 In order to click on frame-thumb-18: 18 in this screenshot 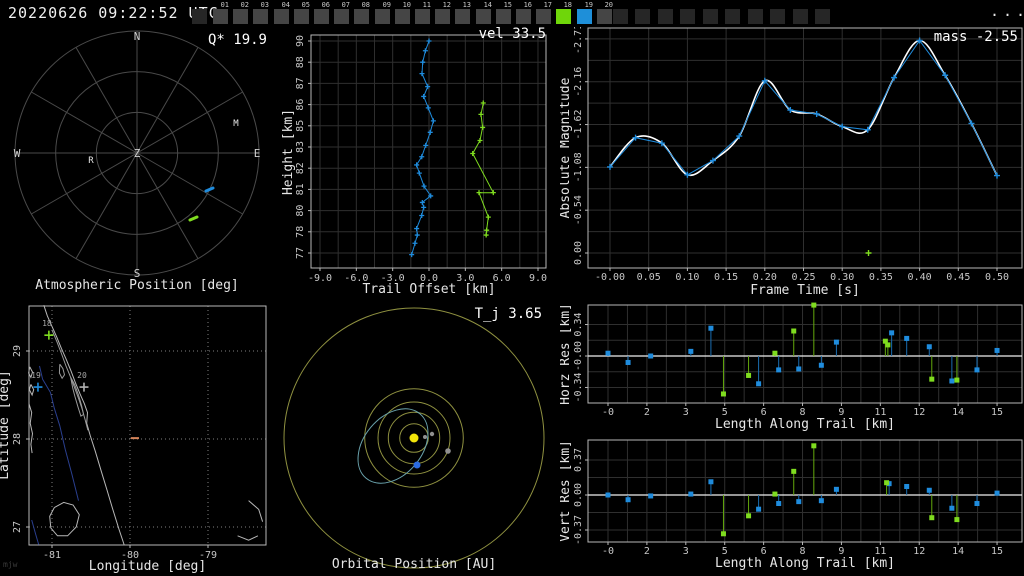, I will do `click(564, 12)`.